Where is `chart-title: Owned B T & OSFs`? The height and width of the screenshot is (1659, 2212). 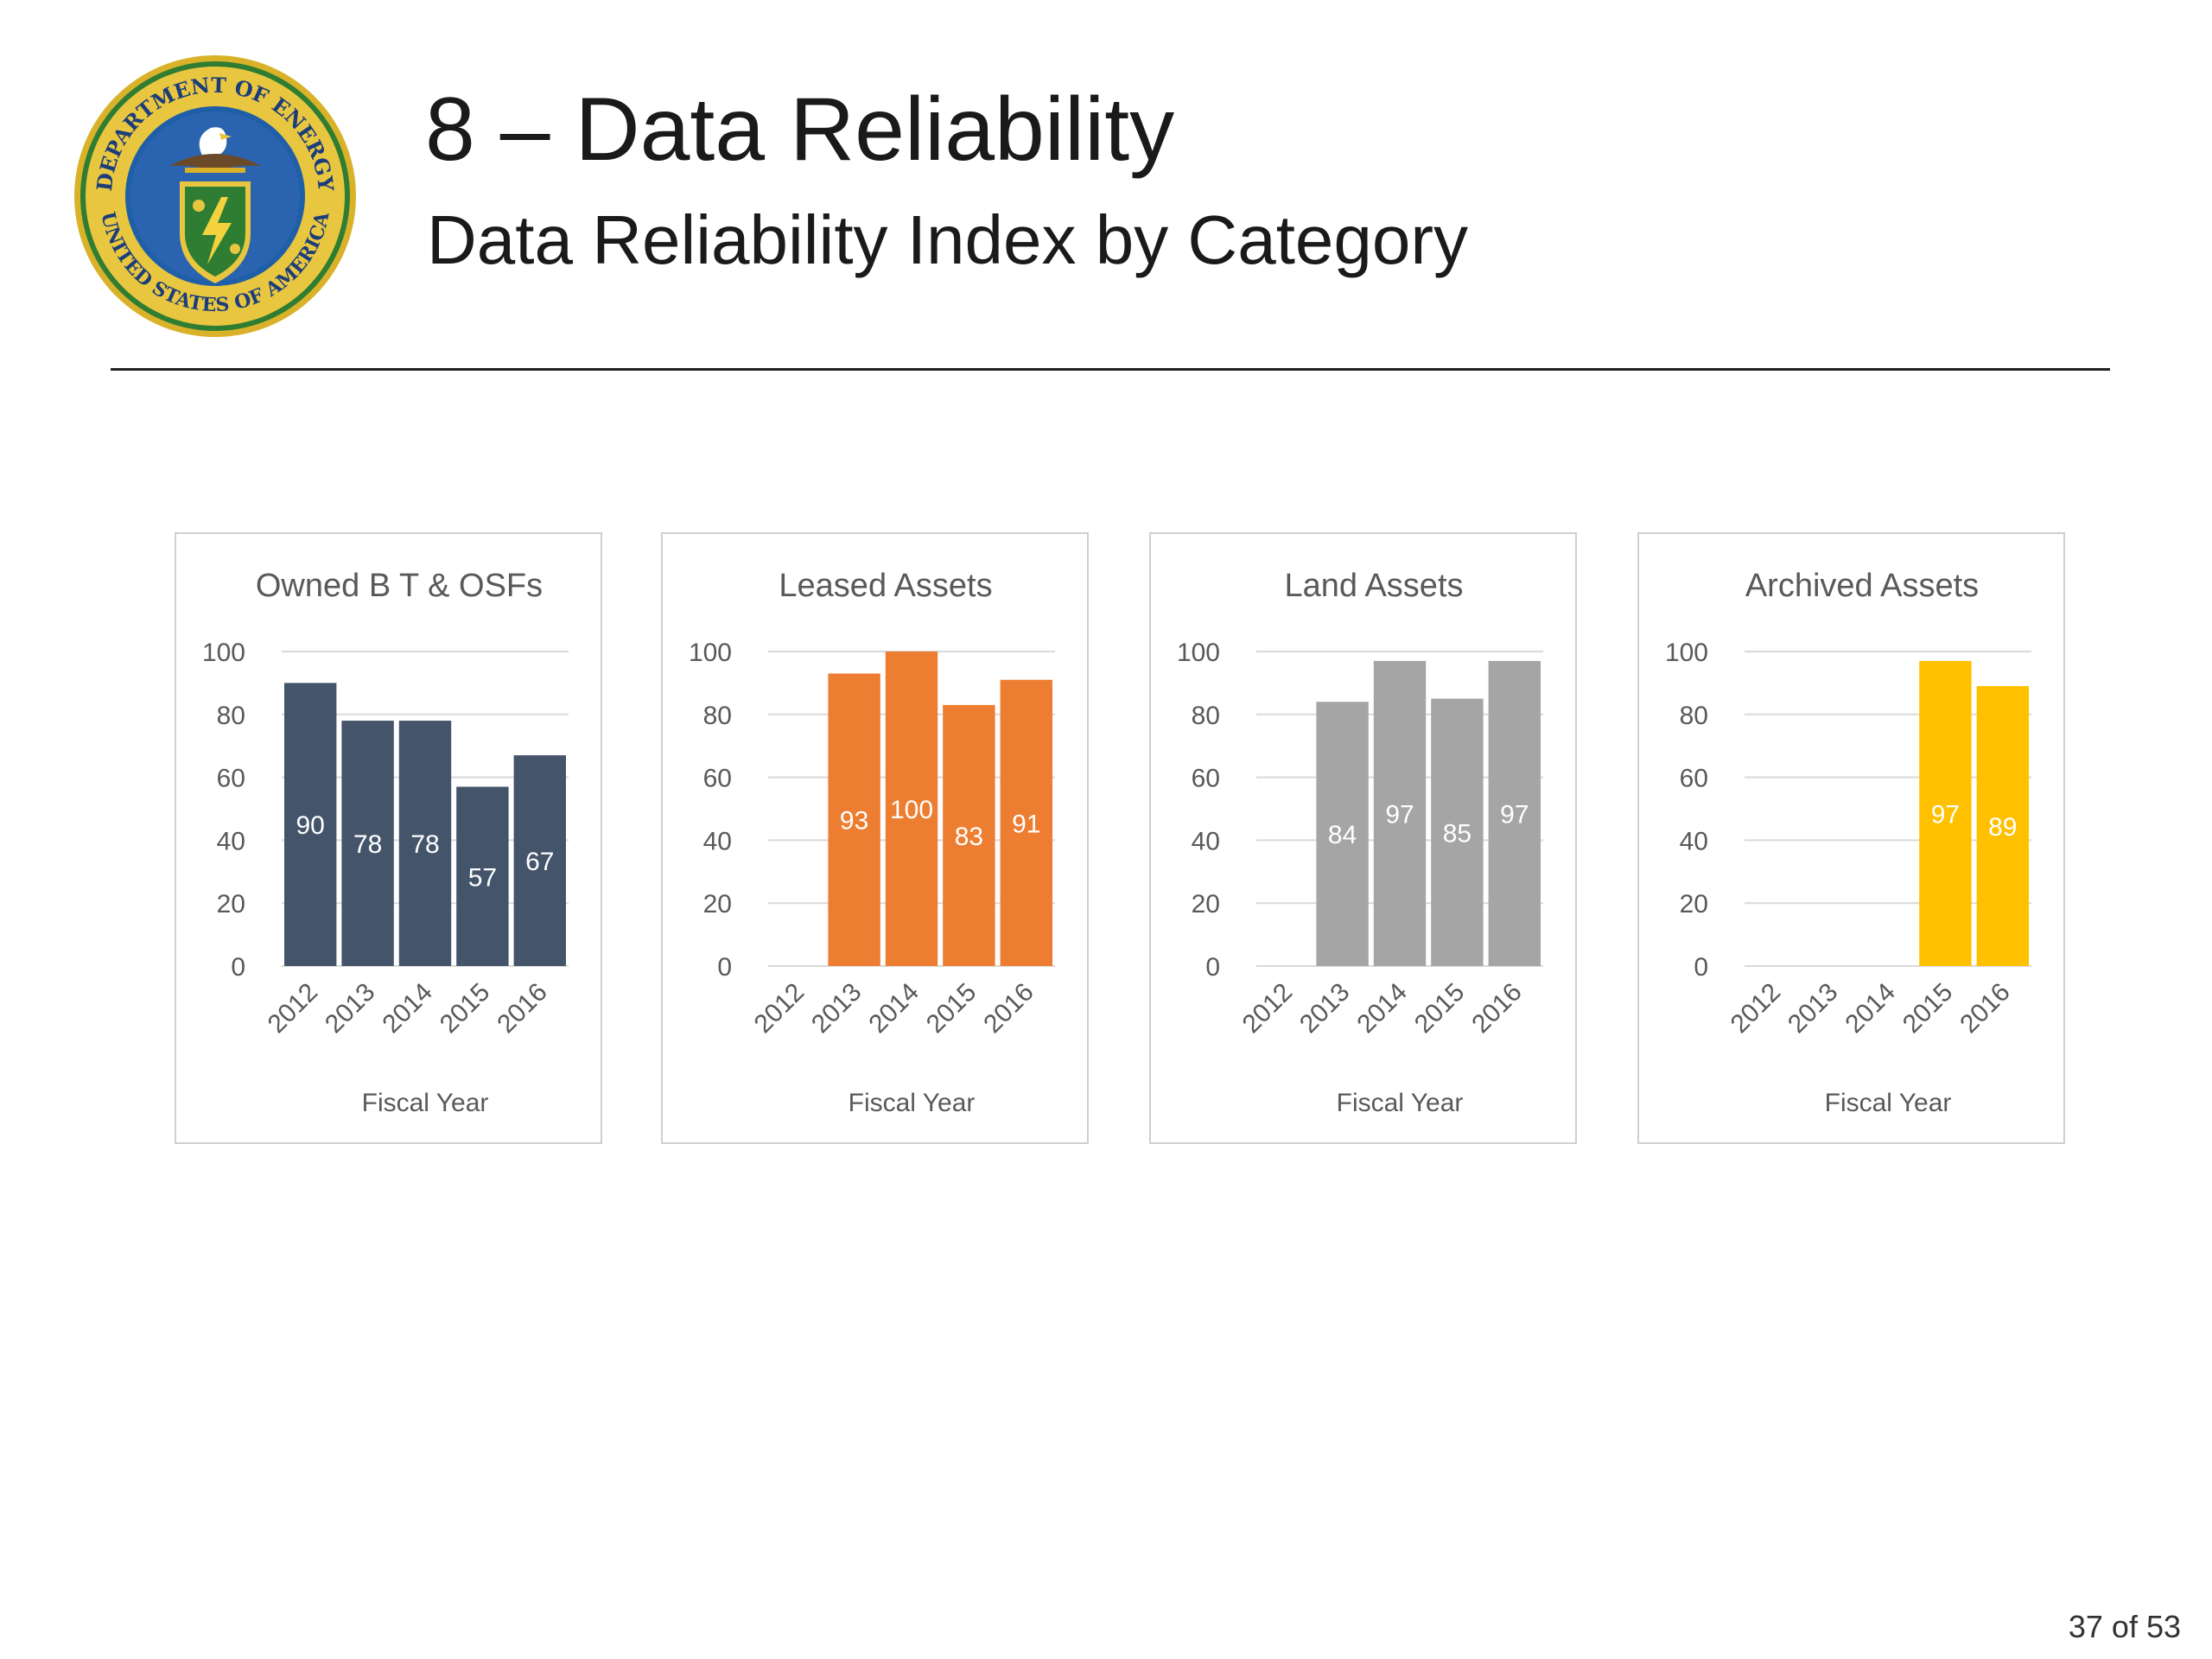 chart-title: Owned B T & OSFs is located at coordinates (399, 586).